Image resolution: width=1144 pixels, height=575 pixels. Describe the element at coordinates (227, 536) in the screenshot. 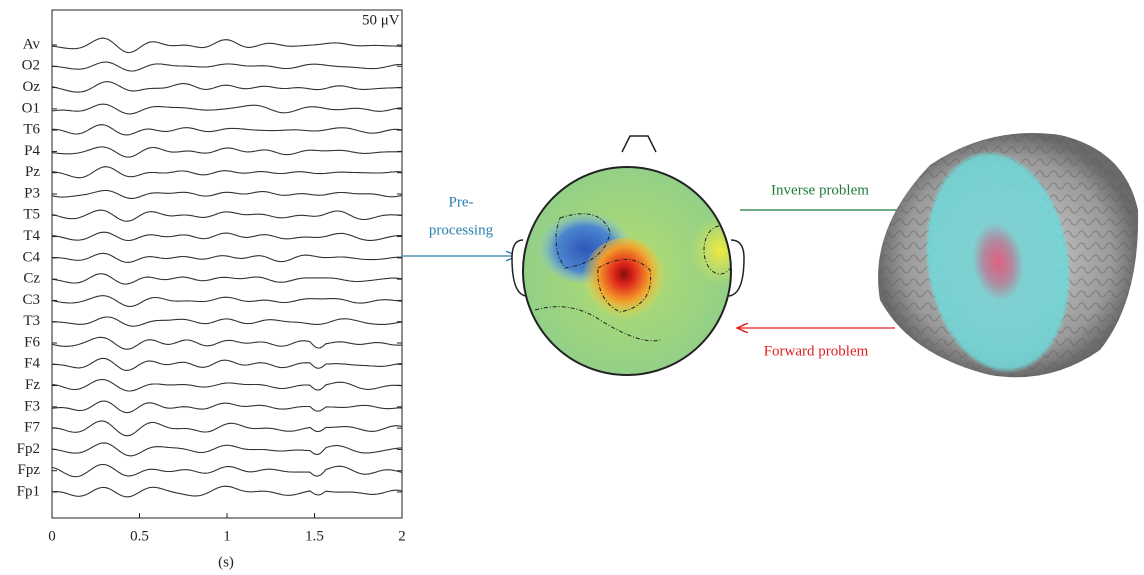

I see `x-tick-label: 1` at that location.